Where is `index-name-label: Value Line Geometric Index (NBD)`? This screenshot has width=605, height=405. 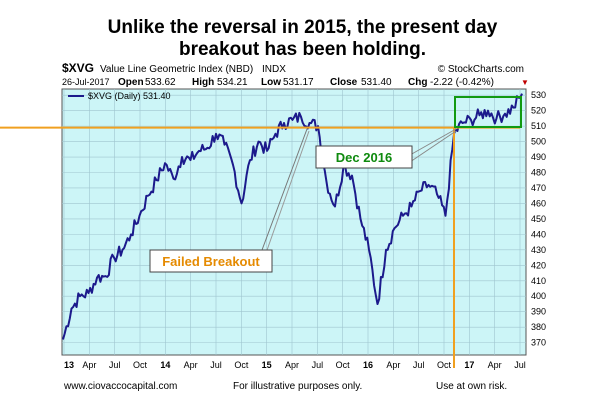
index-name-label: Value Line Geometric Index (NBD) is located at coordinates (176, 69).